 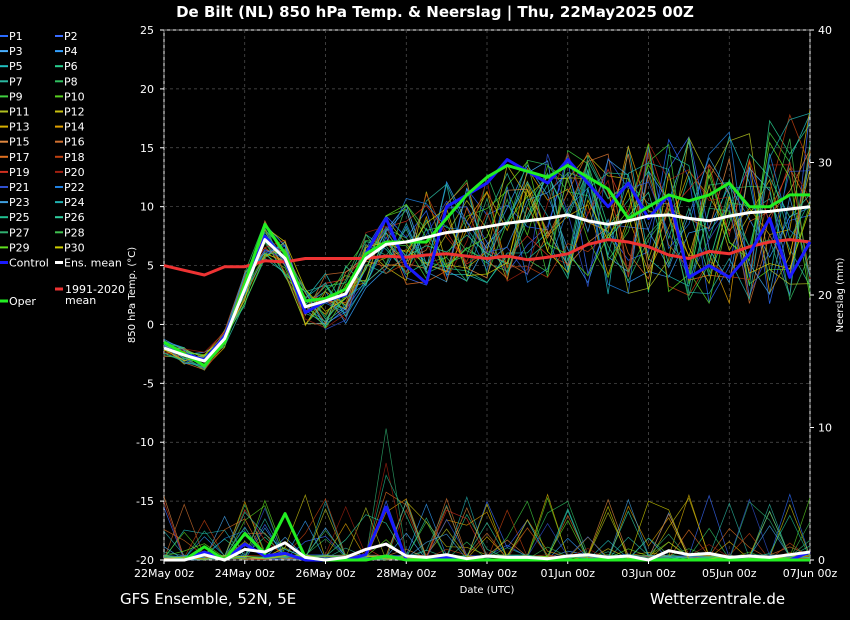 What do you see at coordinates (74, 232) in the screenshot?
I see `legend-label: P28` at bounding box center [74, 232].